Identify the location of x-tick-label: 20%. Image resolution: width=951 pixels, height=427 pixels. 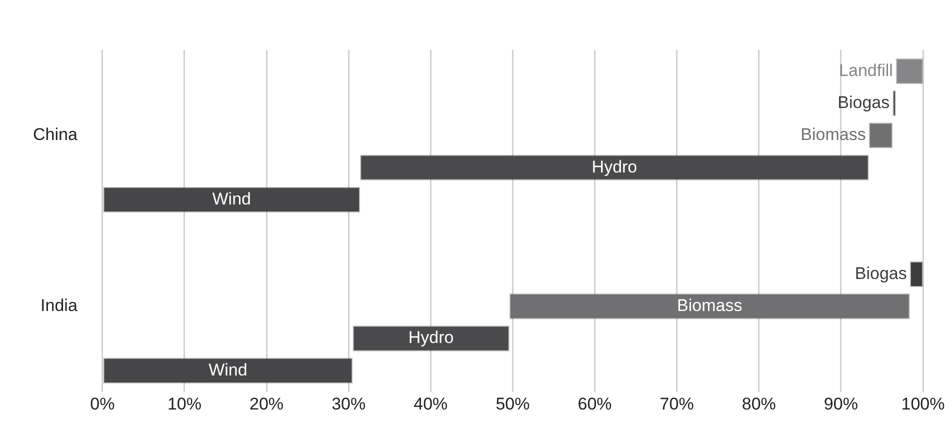
(267, 404).